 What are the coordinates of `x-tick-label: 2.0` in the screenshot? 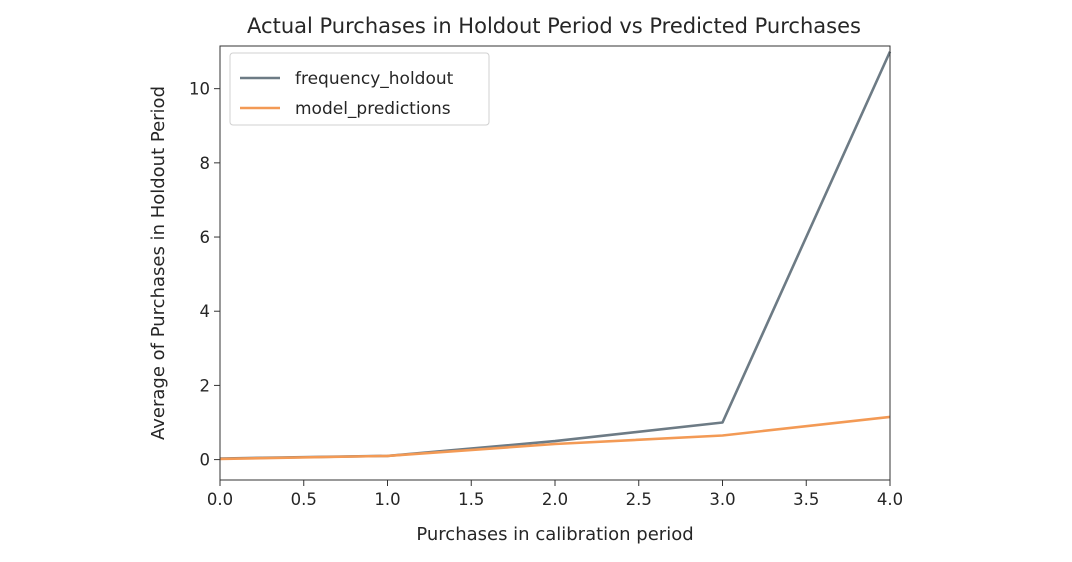 It's located at (555, 499).